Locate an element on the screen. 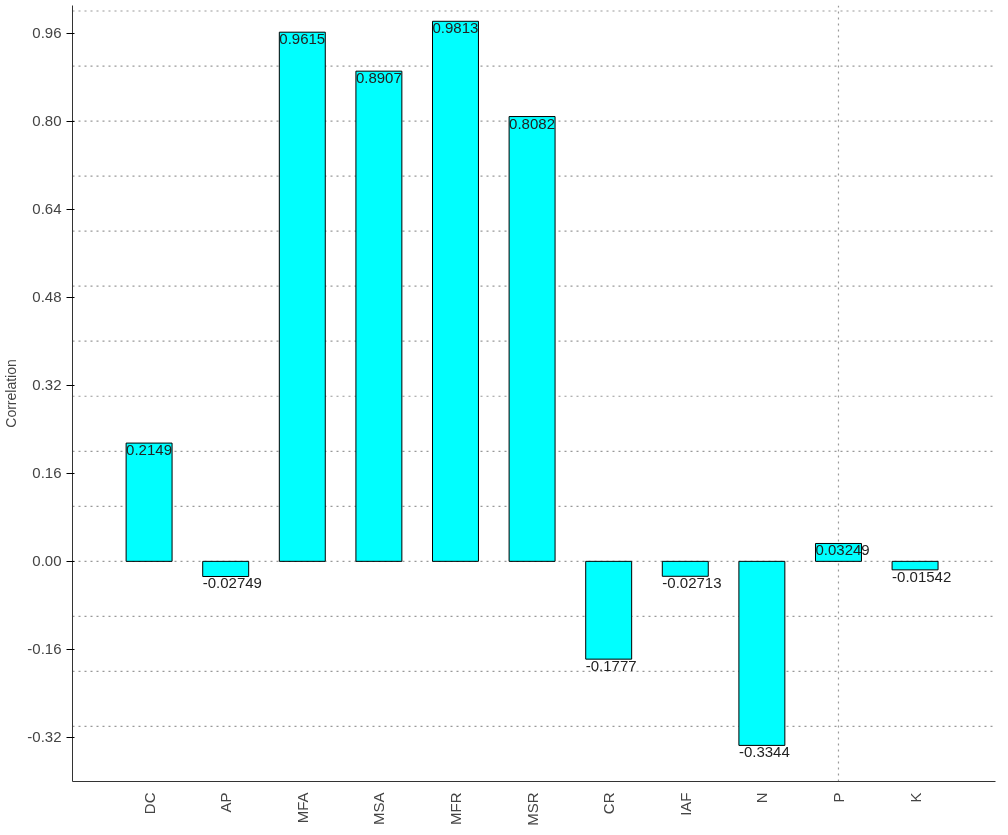 The image size is (1008, 835). x-tick-label: MFR is located at coordinates (455, 808).